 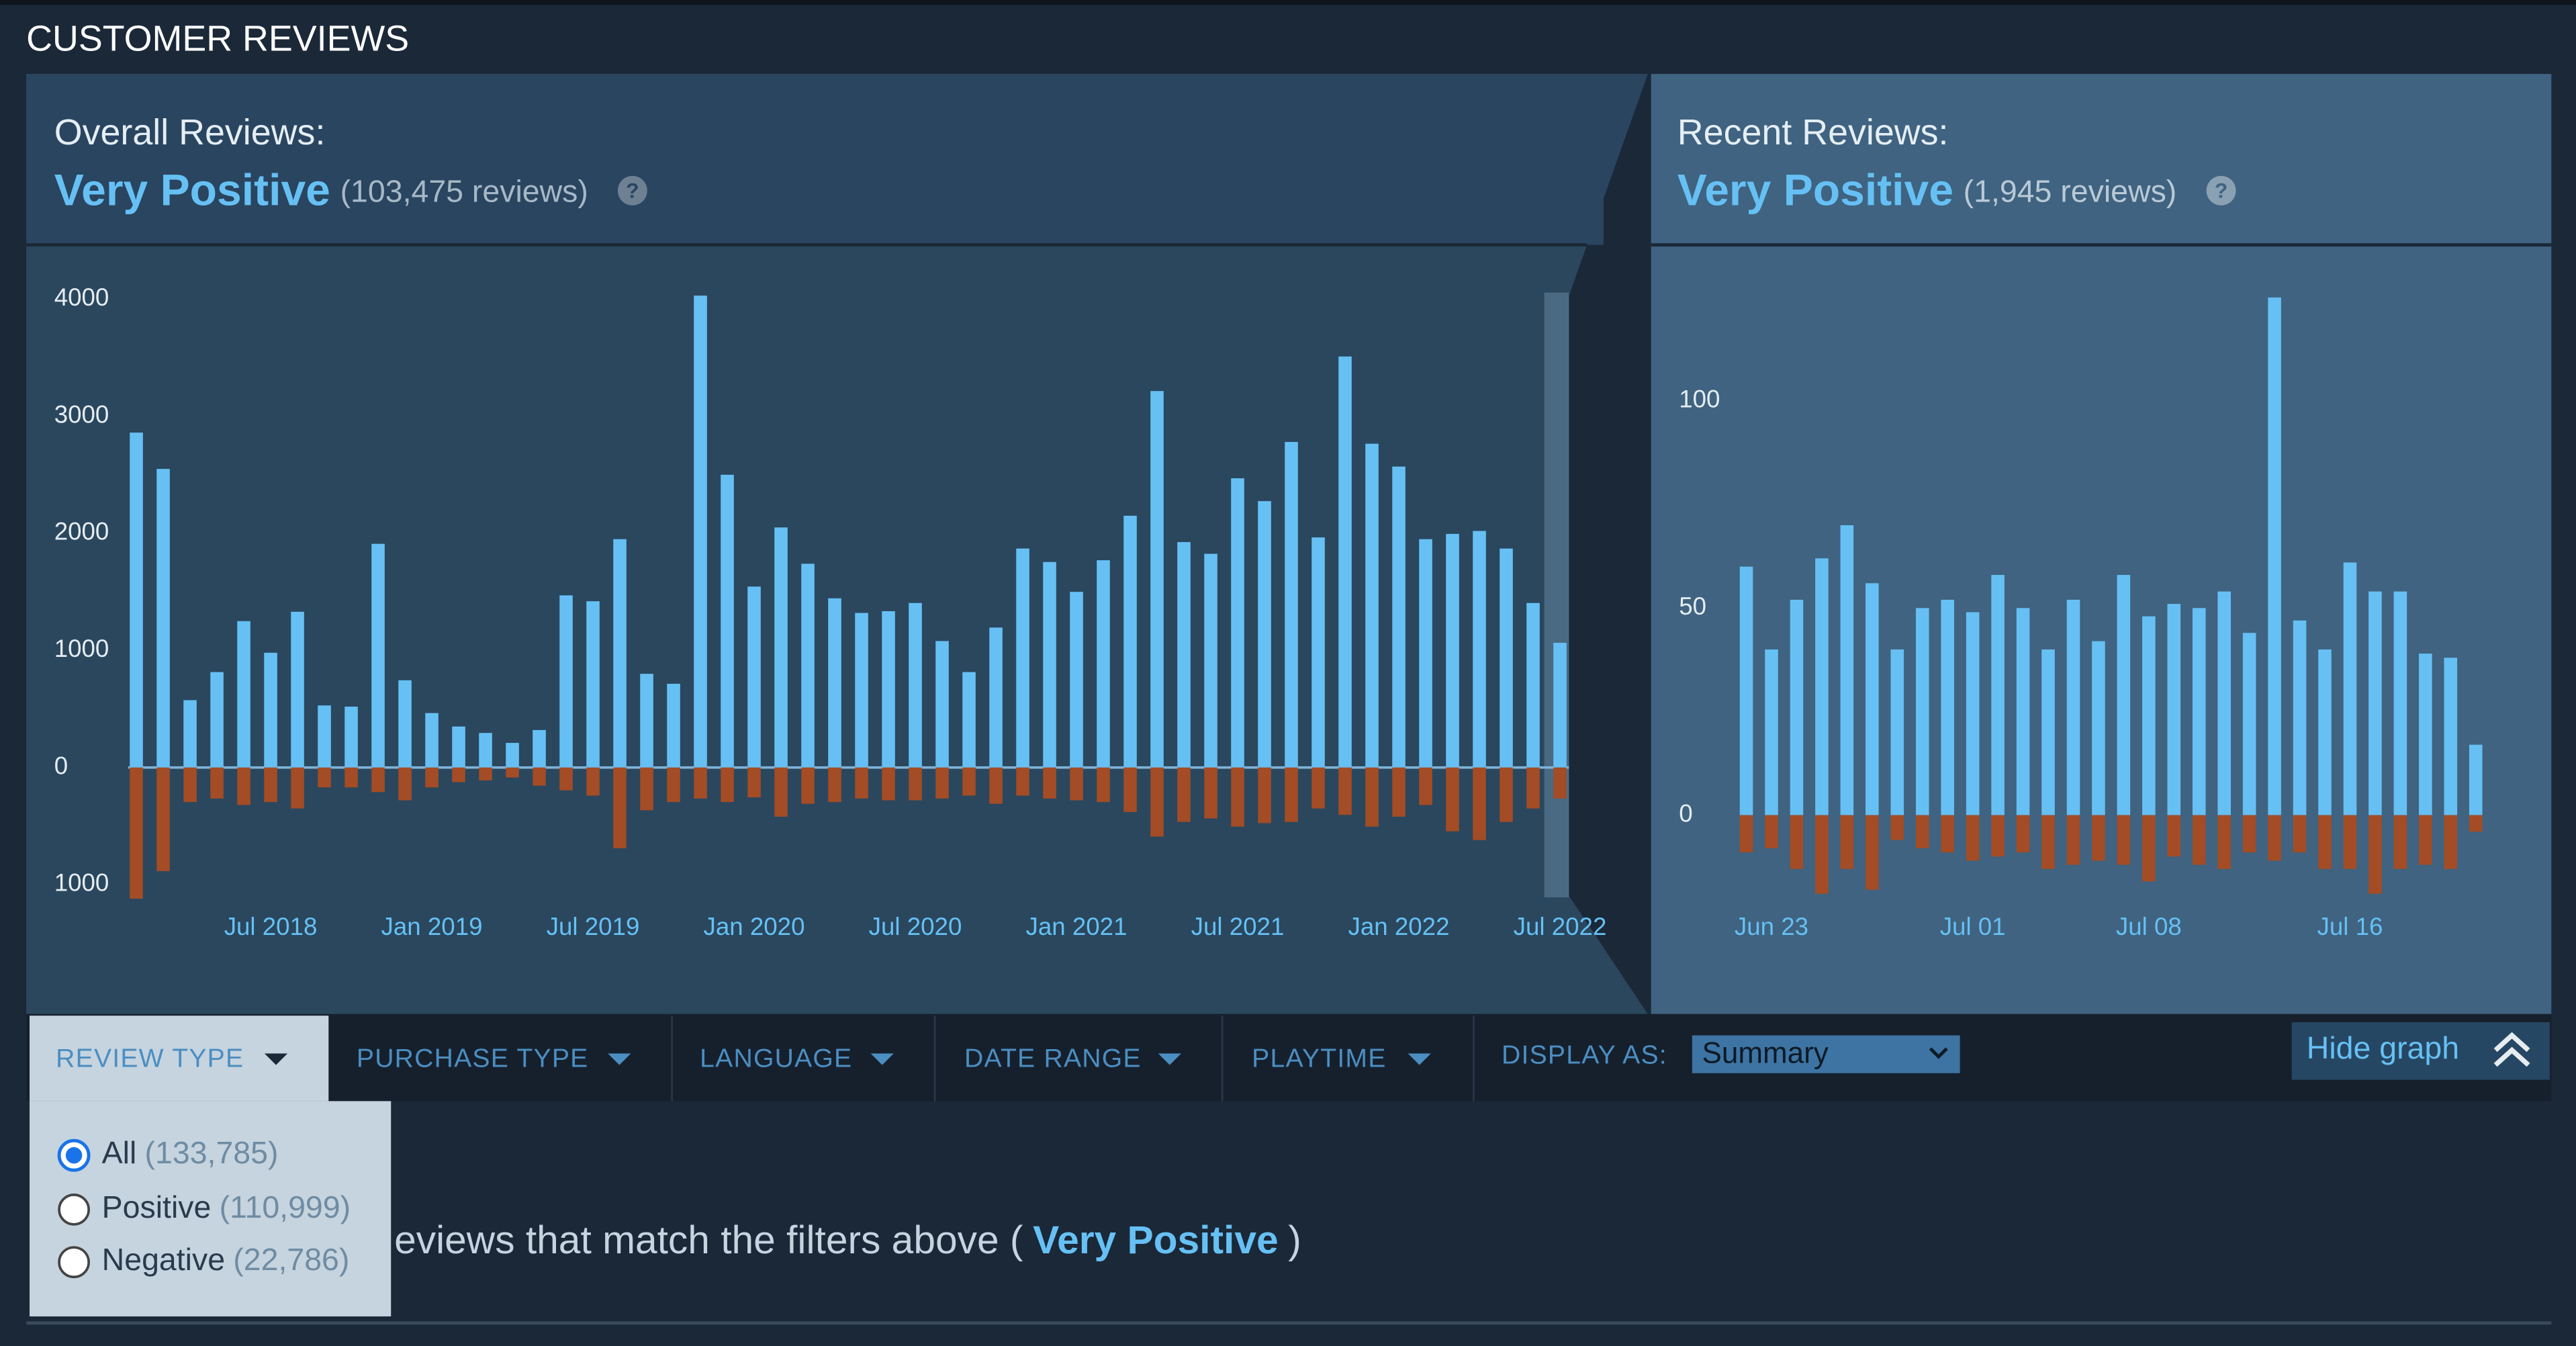 I want to click on recent-rating: Very Positive, so click(x=1815, y=190).